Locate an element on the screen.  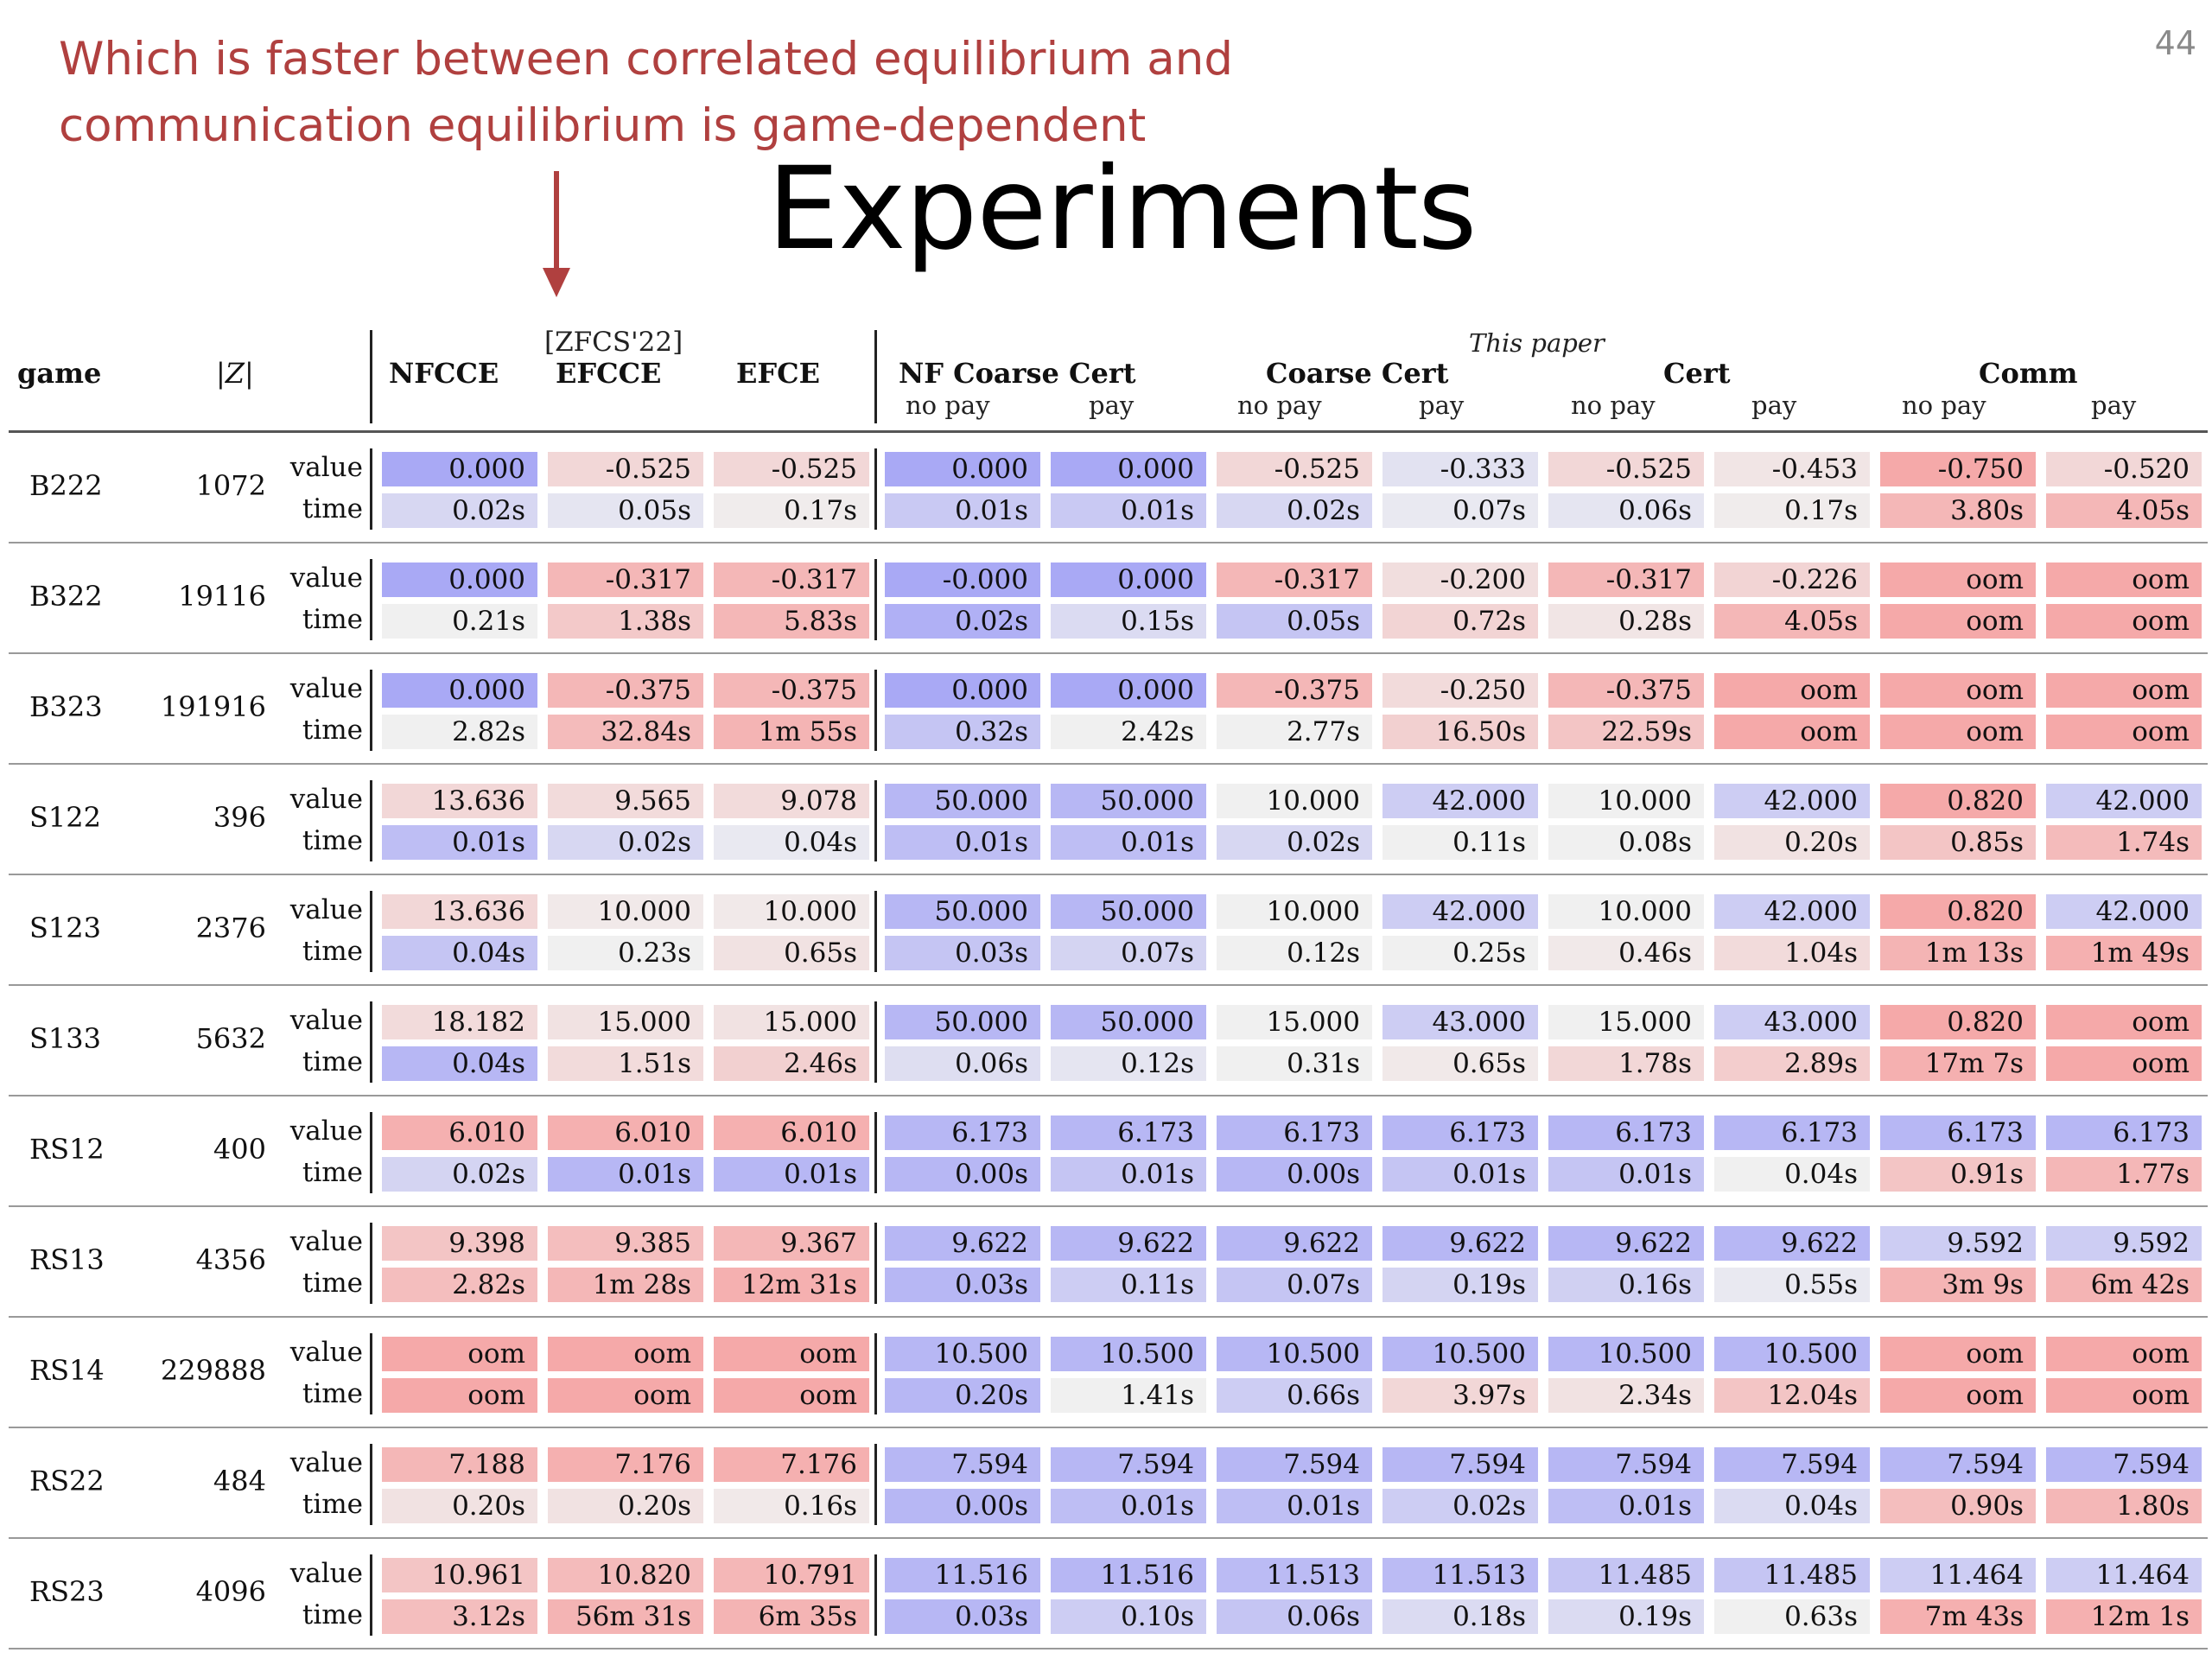
game-name: S133 is located at coordinates (65, 1038).